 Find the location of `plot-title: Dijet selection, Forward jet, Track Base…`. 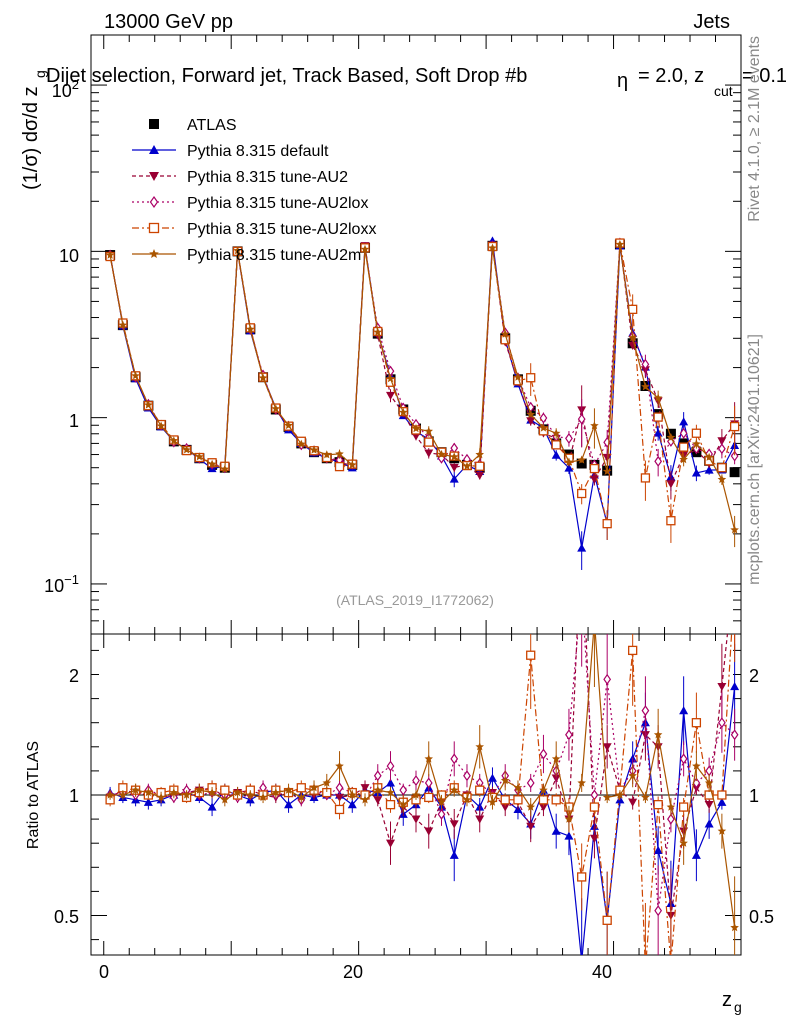

plot-title: Dijet selection, Forward jet, Track Base… is located at coordinates (286, 76).